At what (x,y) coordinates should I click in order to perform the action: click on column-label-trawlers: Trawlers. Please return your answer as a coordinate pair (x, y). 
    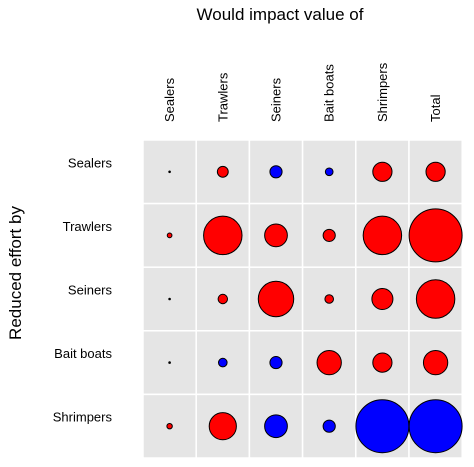
    Looking at the image, I should click on (222, 97).